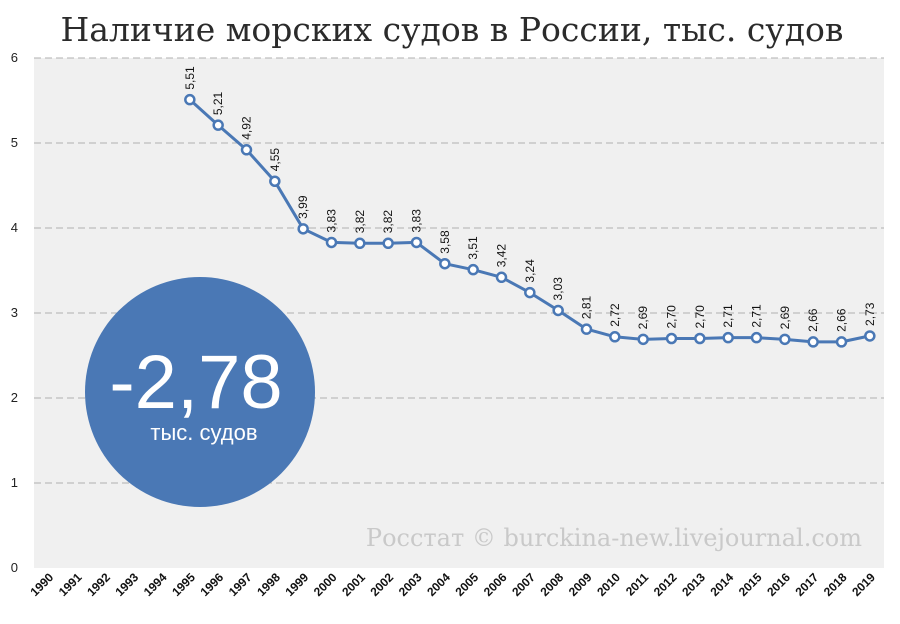 The image size is (900, 624). What do you see at coordinates (722, 584) in the screenshot?
I see `x-tick-label: 2014` at bounding box center [722, 584].